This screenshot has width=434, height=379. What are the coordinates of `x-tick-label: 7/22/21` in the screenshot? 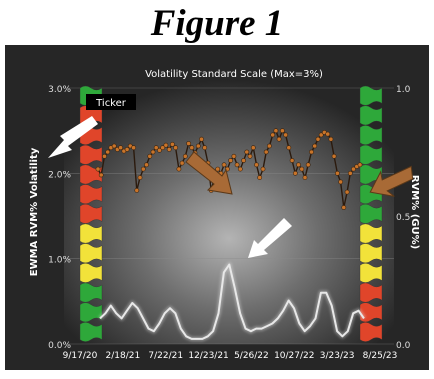 It's located at (165, 356).